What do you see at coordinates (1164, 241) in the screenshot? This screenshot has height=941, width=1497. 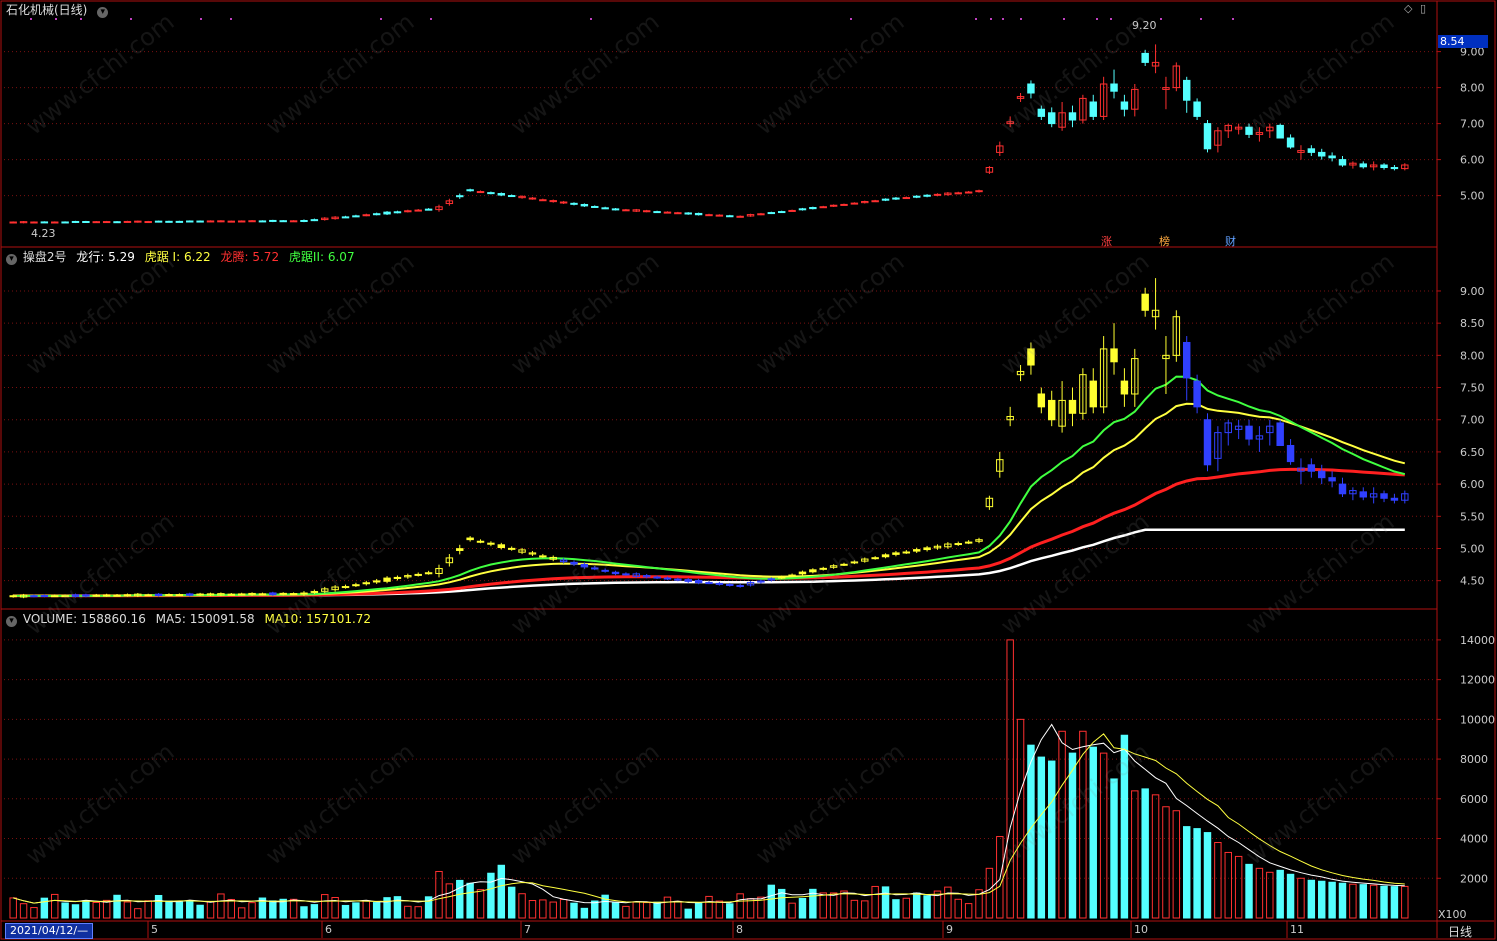 I see `marker-bang: 榜` at bounding box center [1164, 241].